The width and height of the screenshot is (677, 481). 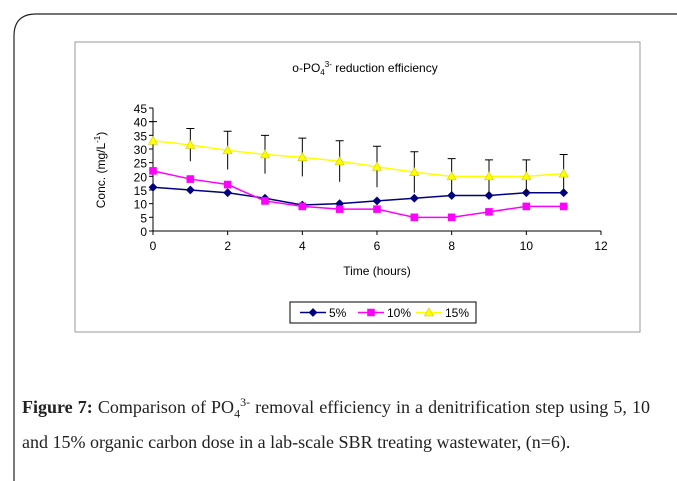 What do you see at coordinates (101, 134) in the screenshot?
I see `ylabel-text: )` at bounding box center [101, 134].